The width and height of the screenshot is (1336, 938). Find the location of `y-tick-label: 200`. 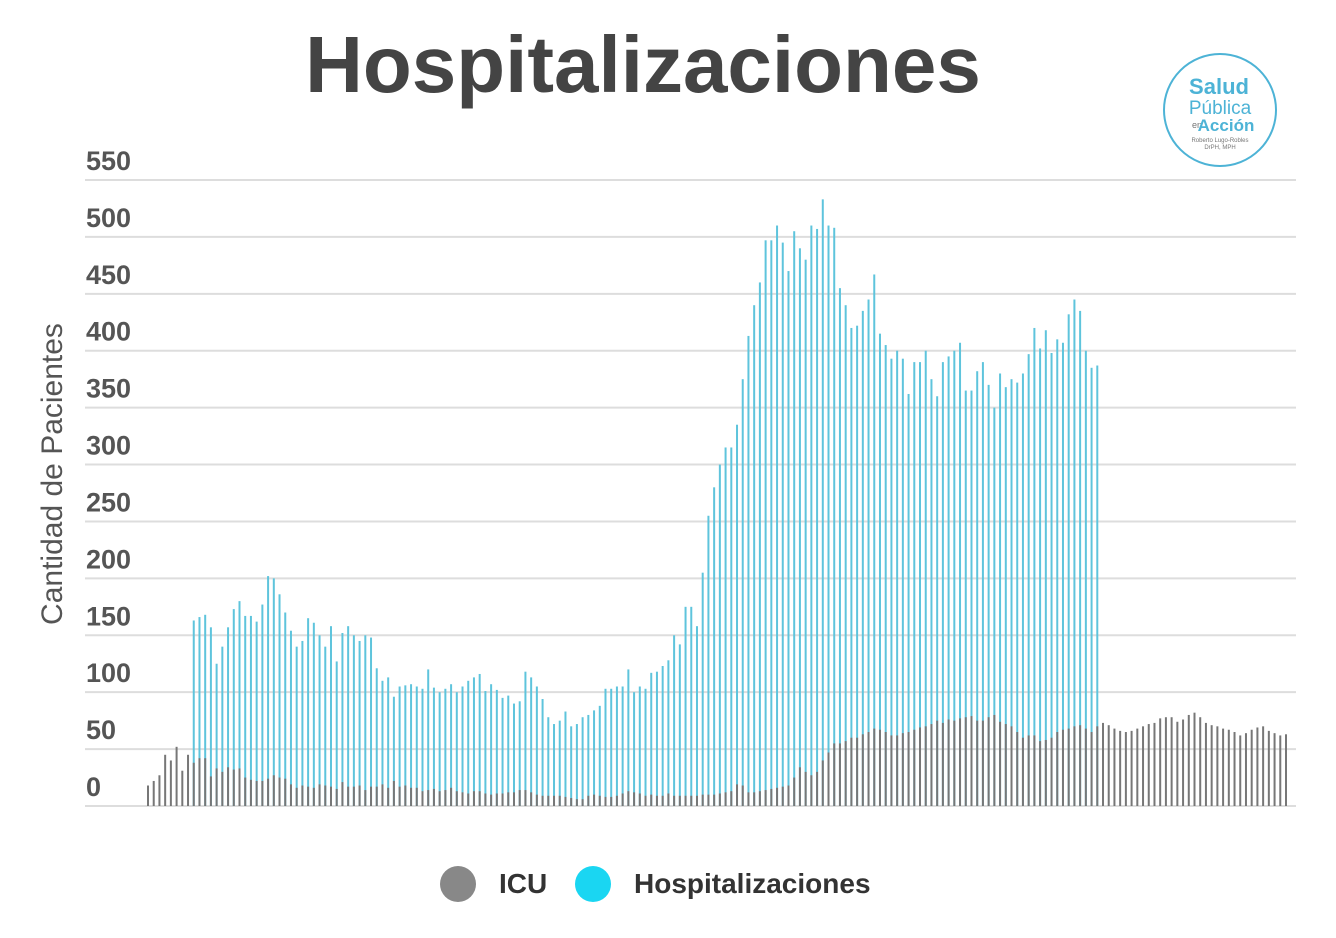

y-tick-label: 200 is located at coordinates (108, 559).